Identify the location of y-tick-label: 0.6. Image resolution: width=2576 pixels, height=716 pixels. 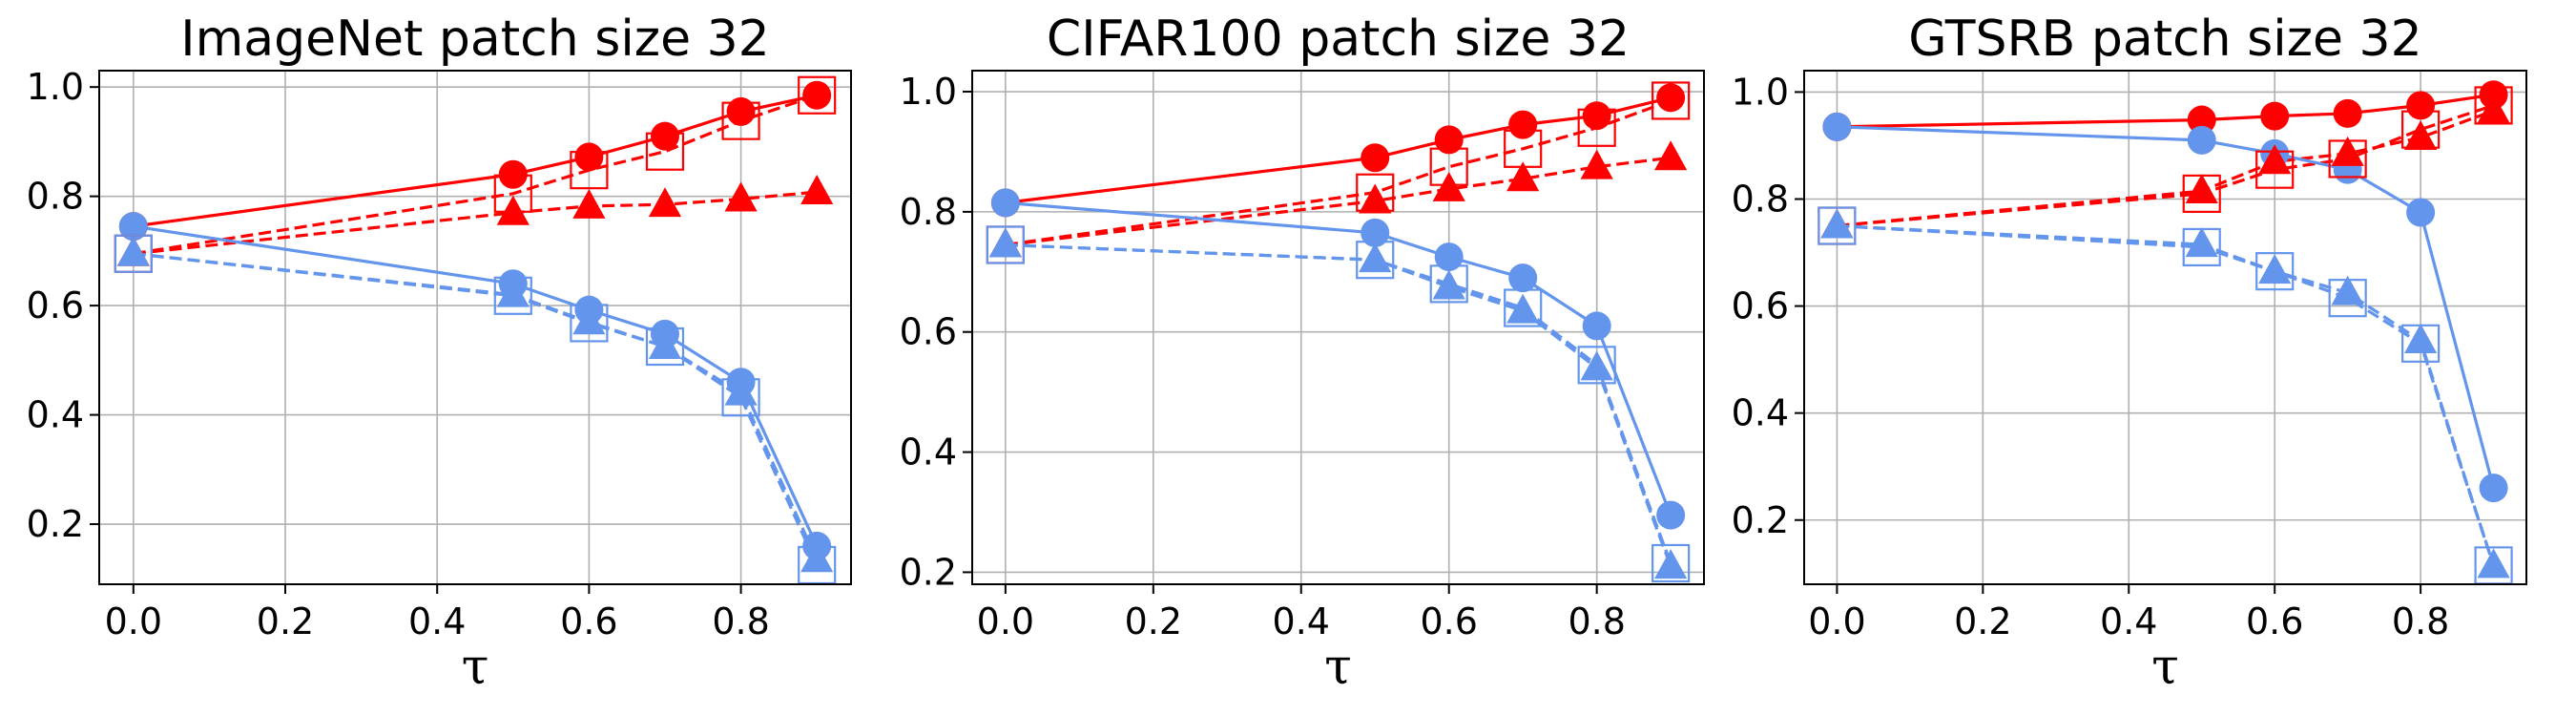
(1760, 306).